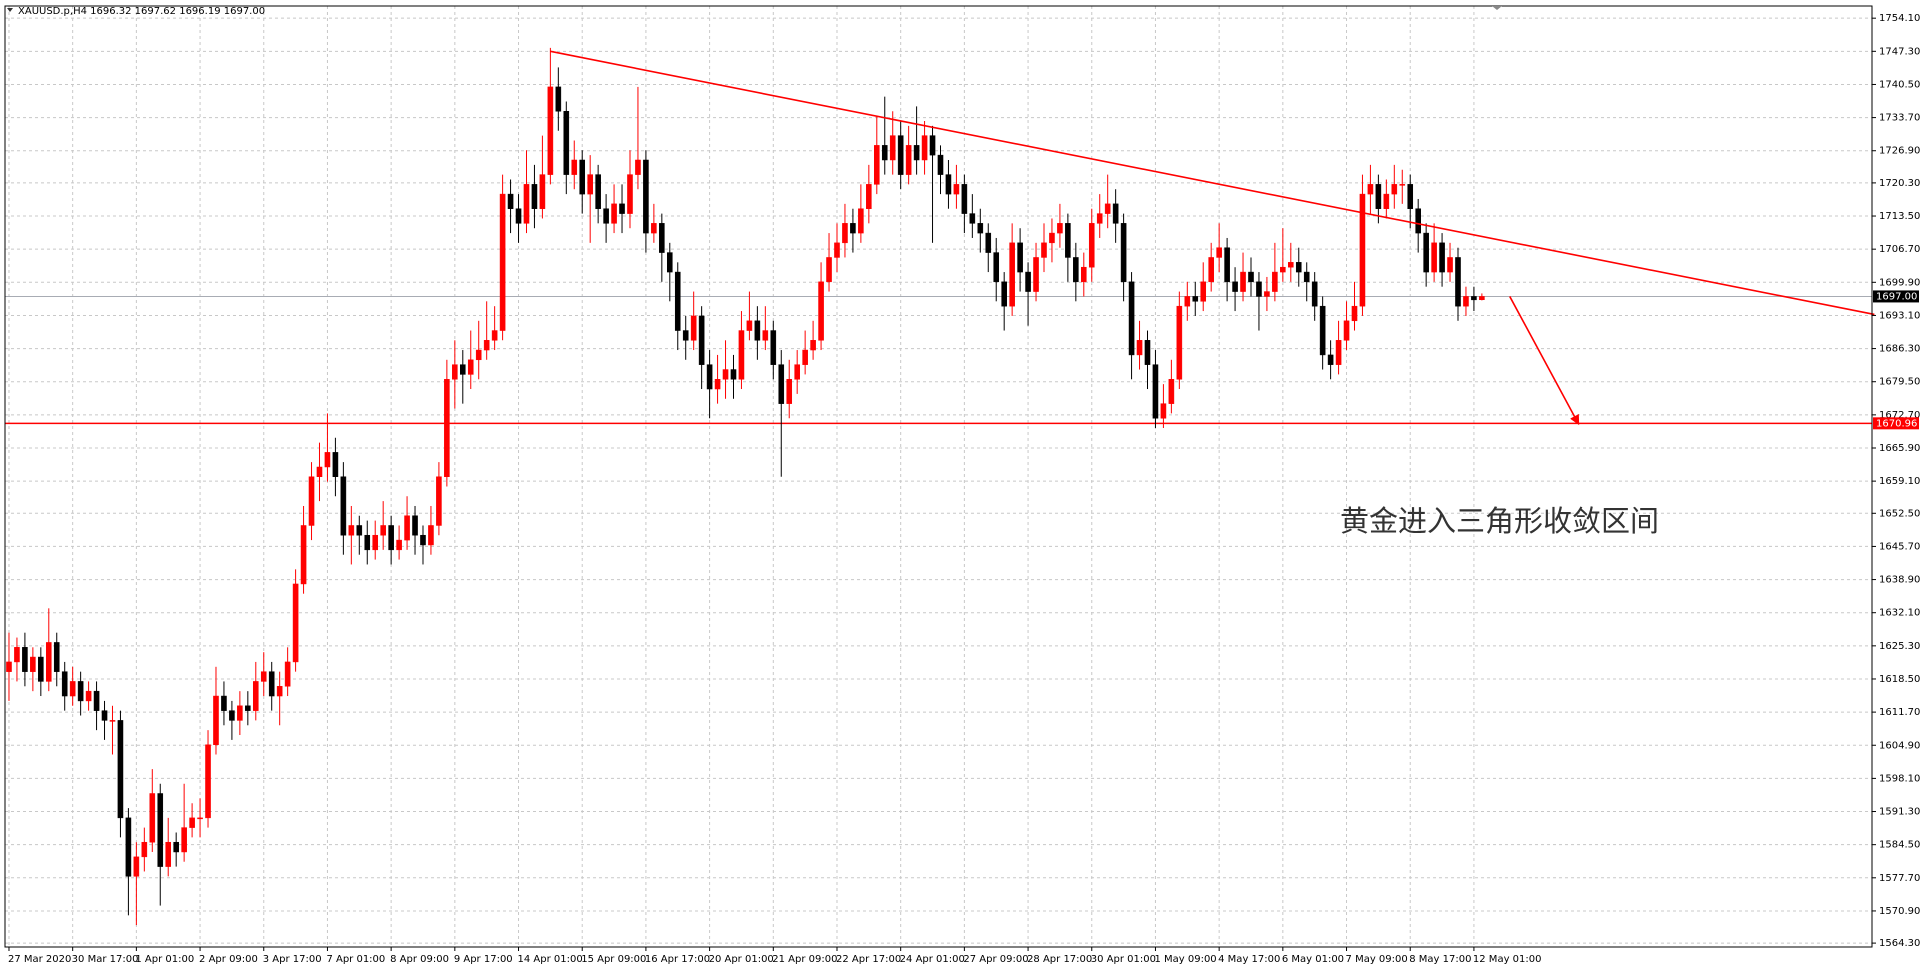  I want to click on y-tick-label: 1598.10, so click(1899, 778).